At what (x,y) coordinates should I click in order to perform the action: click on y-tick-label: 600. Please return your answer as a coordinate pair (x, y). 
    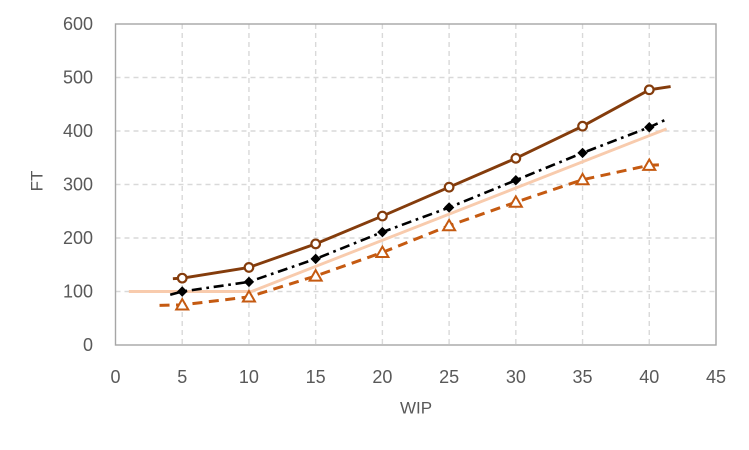
    Looking at the image, I should click on (78, 24).